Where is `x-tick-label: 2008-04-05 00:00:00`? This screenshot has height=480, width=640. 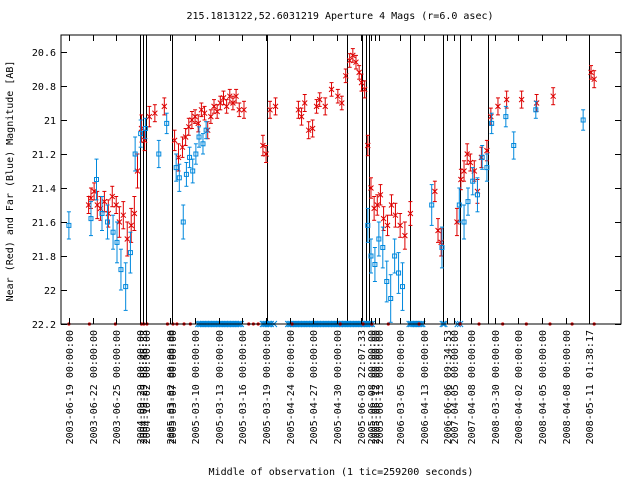
x-tick-label: 2008-04-05 00:00:00 is located at coordinates (543, 387).